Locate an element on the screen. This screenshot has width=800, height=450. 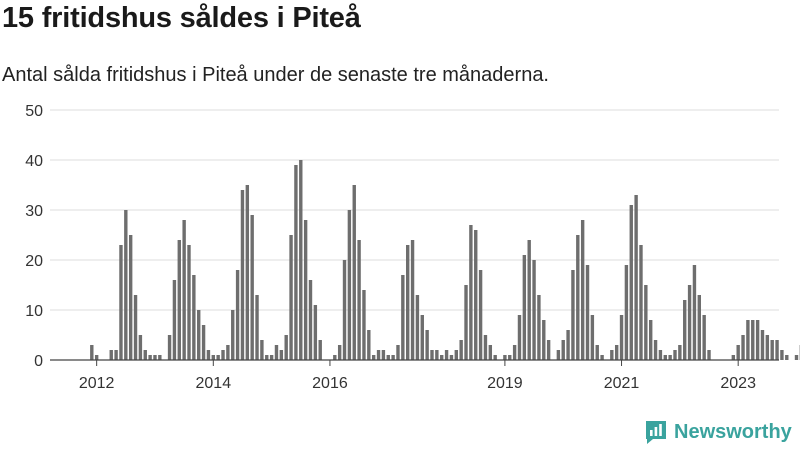
y-tick-label: 20 is located at coordinates (34, 261).